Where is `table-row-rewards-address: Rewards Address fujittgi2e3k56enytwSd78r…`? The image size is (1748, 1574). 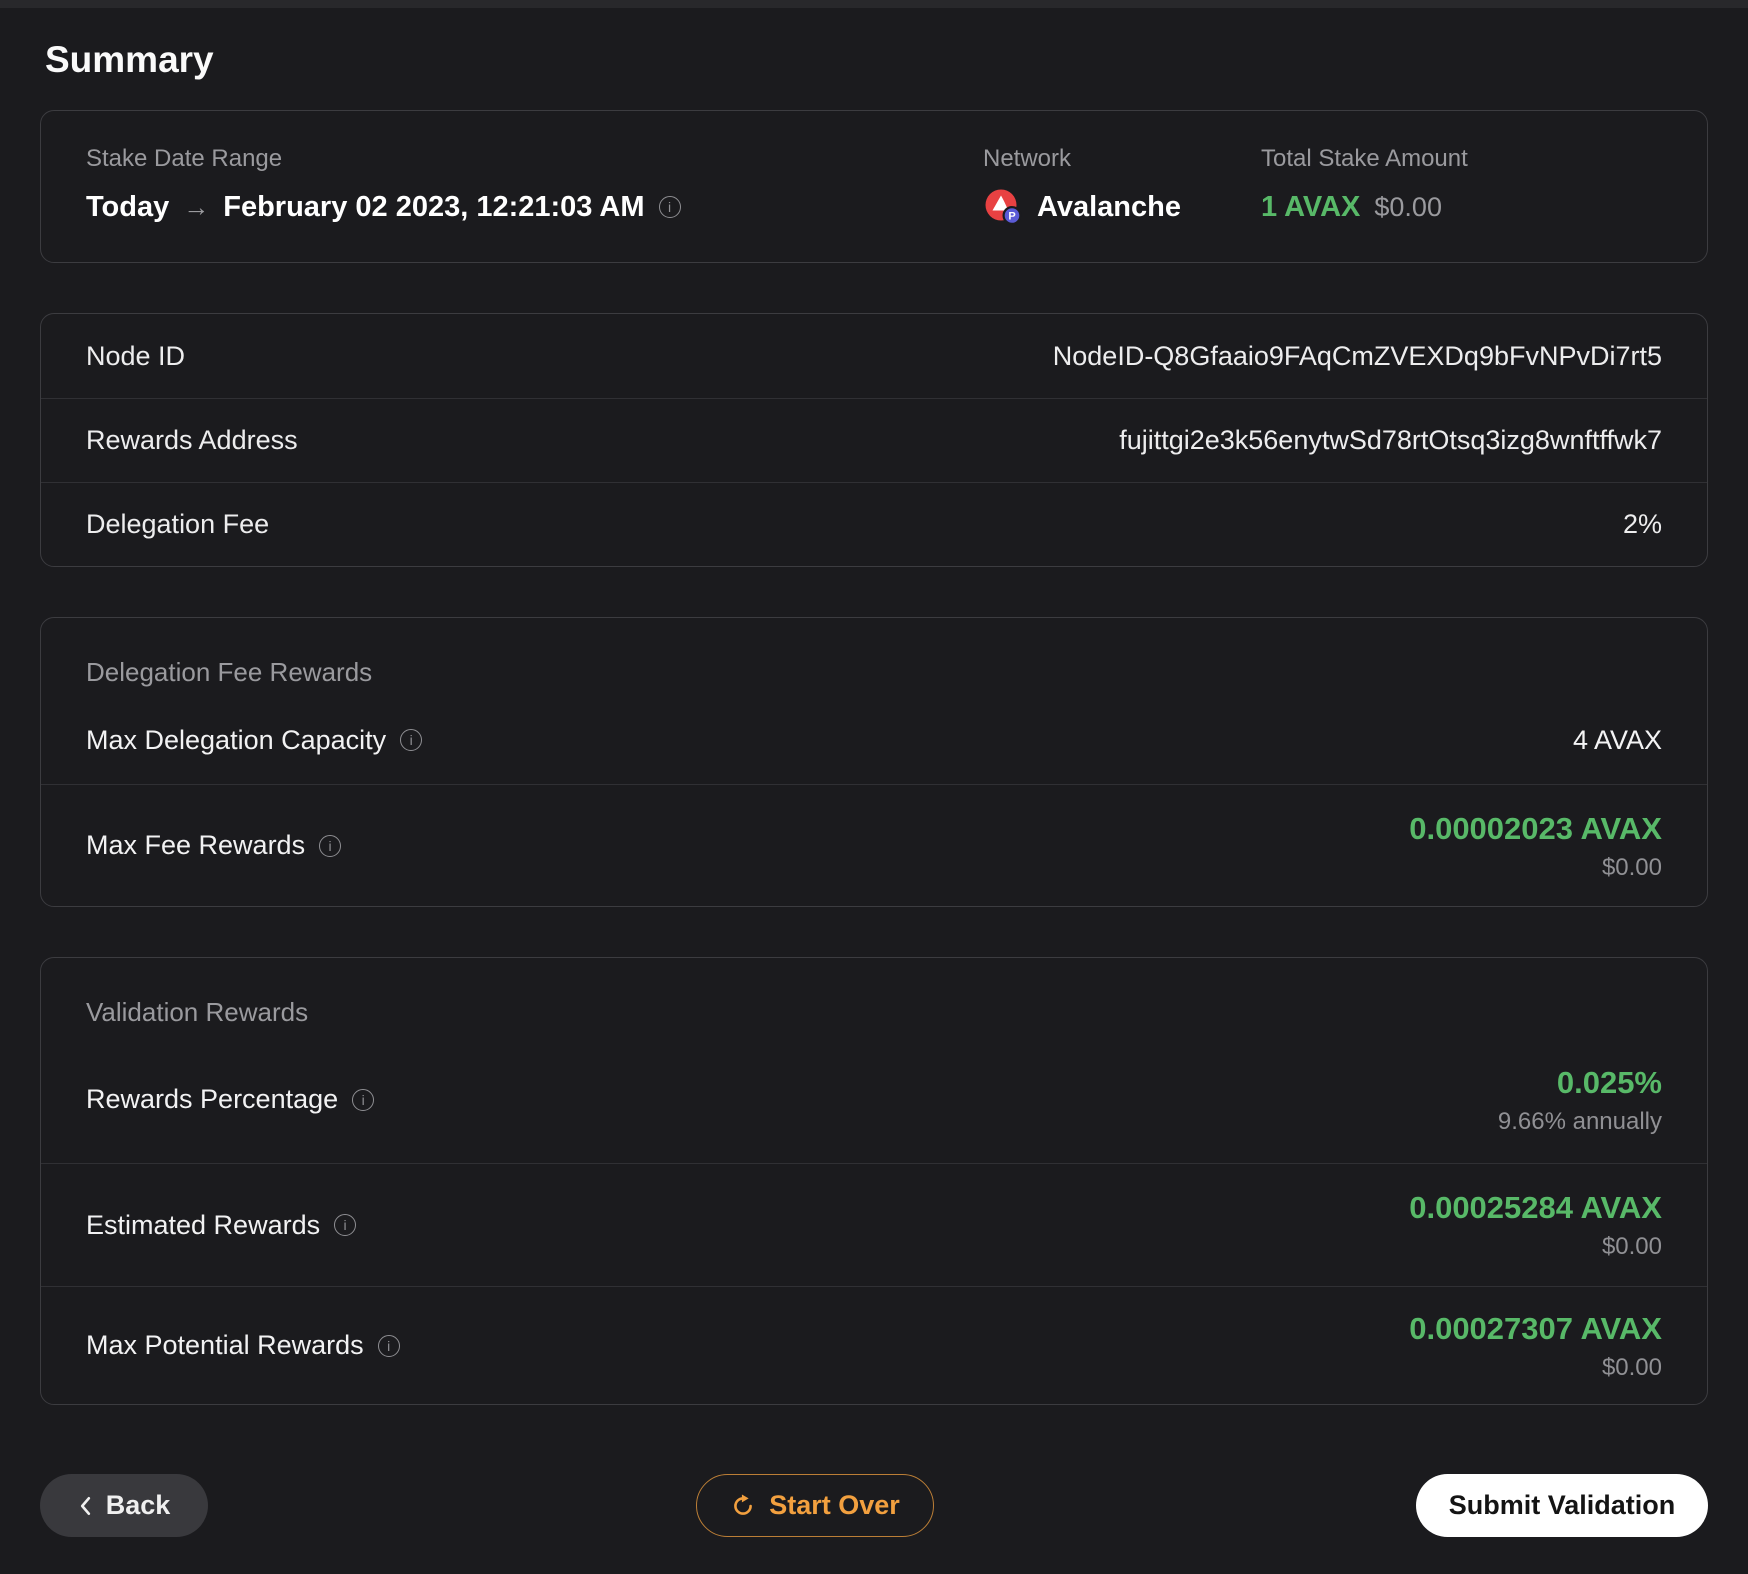 table-row-rewards-address: Rewards Address fujittgi2e3k56enytwSd78r… is located at coordinates (874, 440).